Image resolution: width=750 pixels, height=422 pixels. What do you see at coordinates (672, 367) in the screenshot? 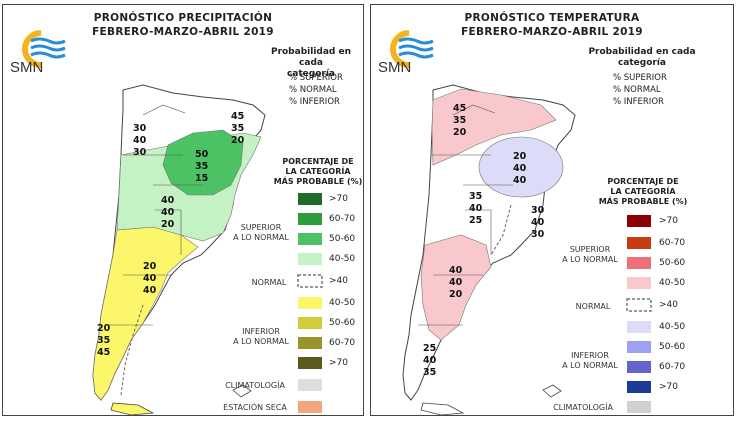
I see `legend-label-8: 60-70` at bounding box center [672, 367].